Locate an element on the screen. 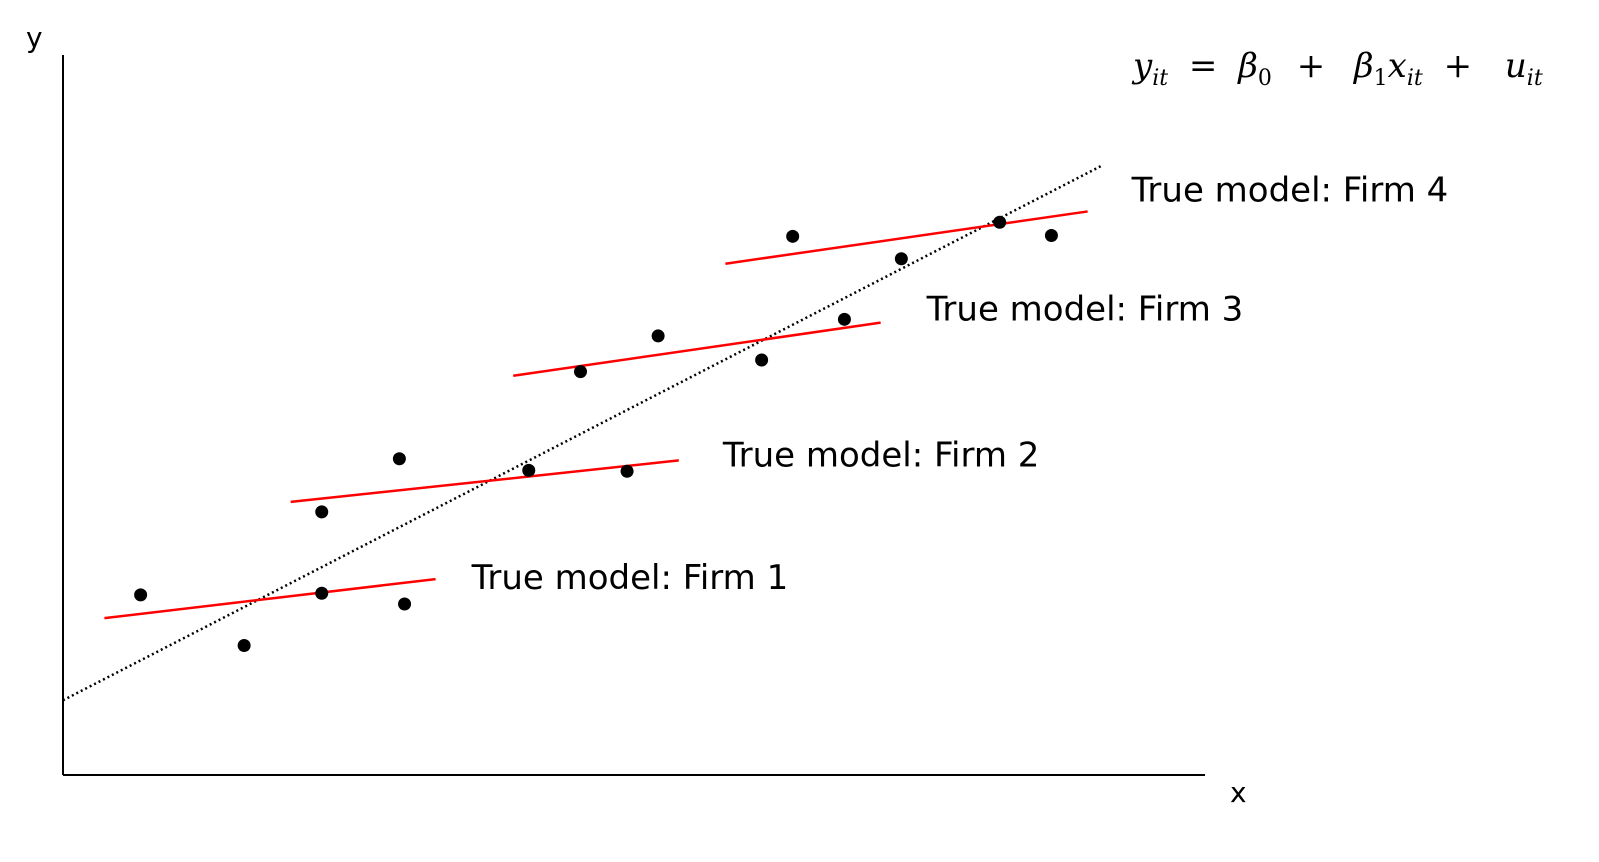 This screenshot has width=1599, height=862. eq-plus-2: + is located at coordinates (1458, 66).